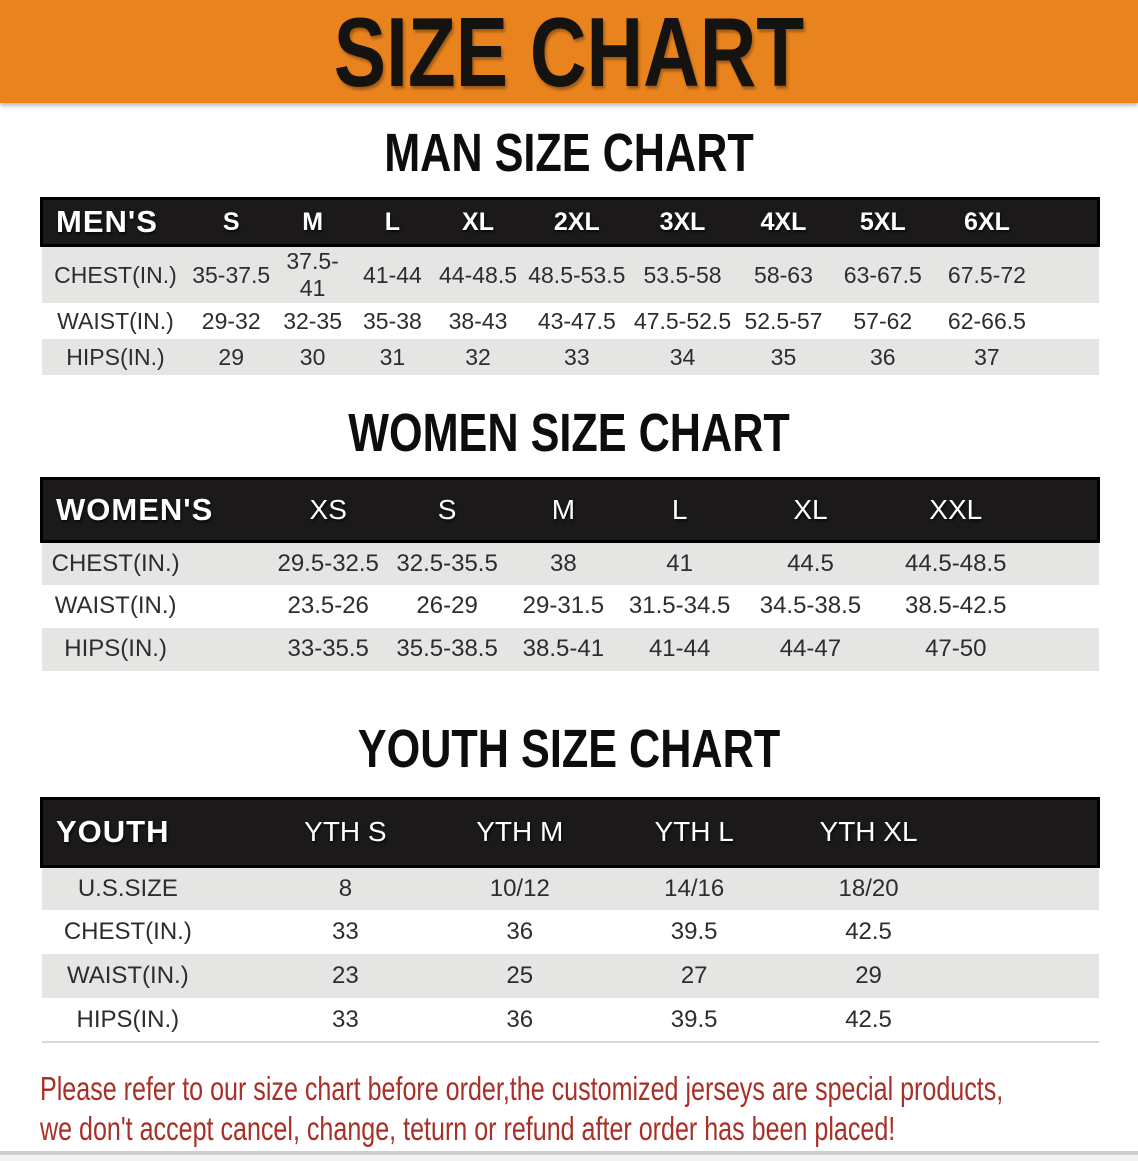  What do you see at coordinates (313, 320) in the screenshot?
I see `cell: 32-35` at bounding box center [313, 320].